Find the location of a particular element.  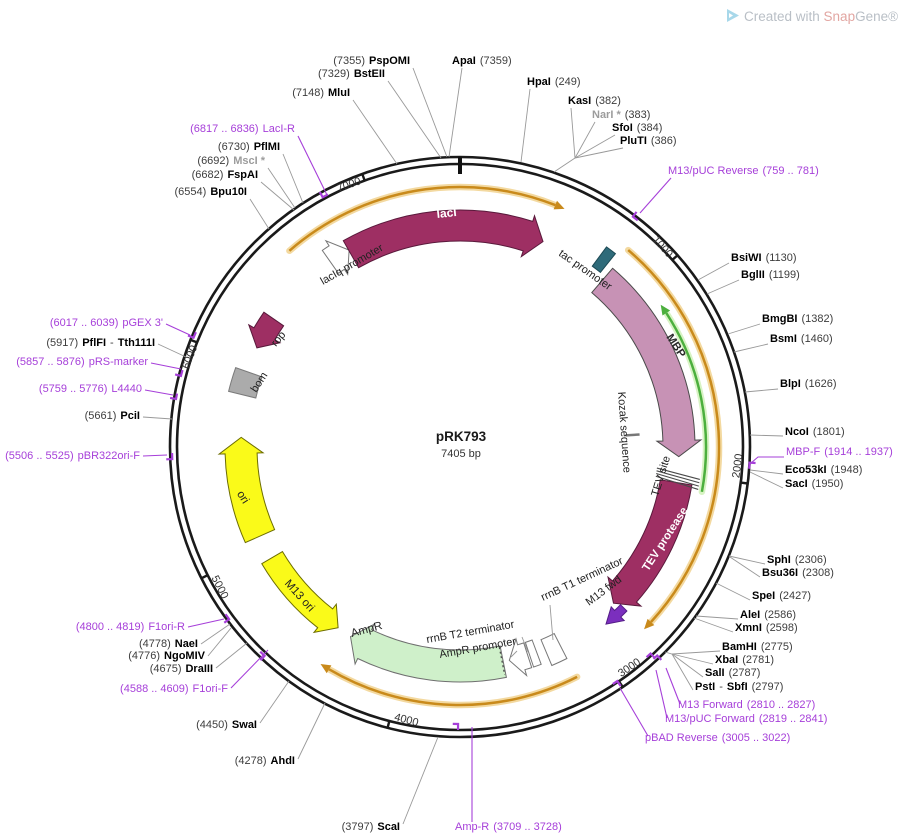

primer-tick-m13puc-forward is located at coordinates (650, 655).